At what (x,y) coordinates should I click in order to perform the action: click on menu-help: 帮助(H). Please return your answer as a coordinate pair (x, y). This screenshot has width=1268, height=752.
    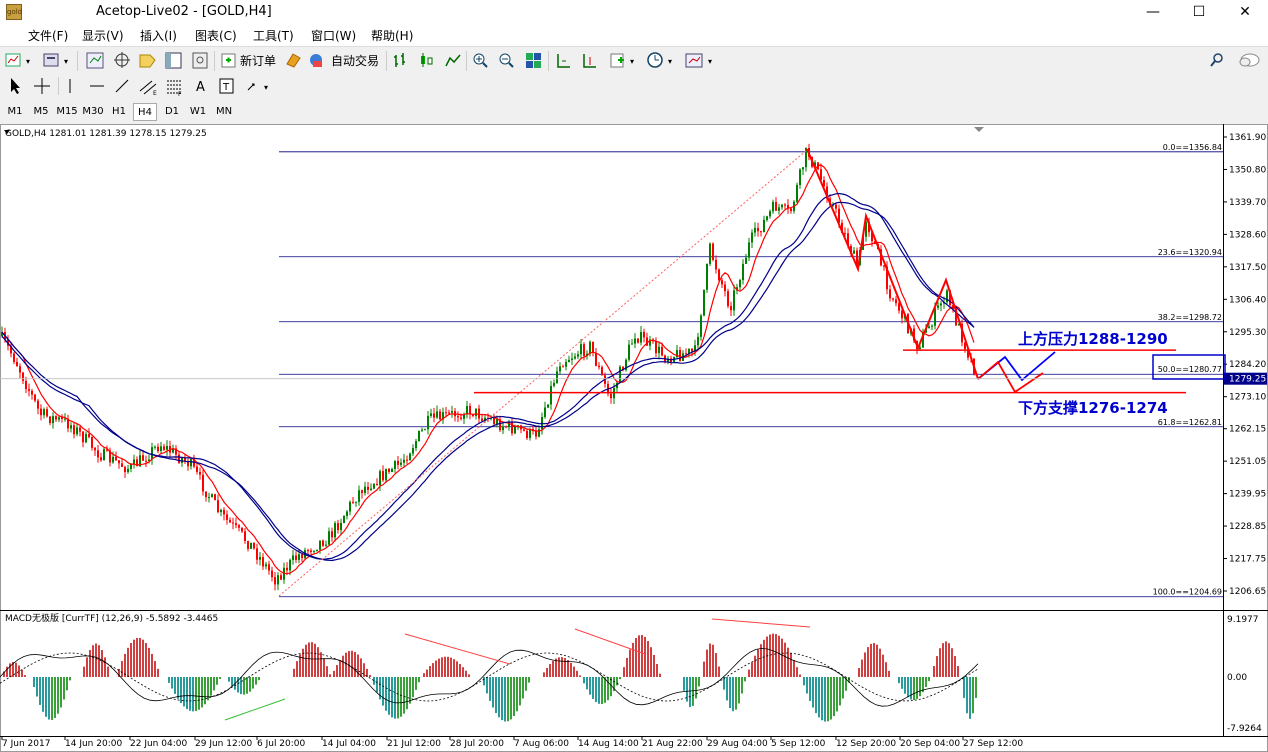
    Looking at the image, I should click on (392, 36).